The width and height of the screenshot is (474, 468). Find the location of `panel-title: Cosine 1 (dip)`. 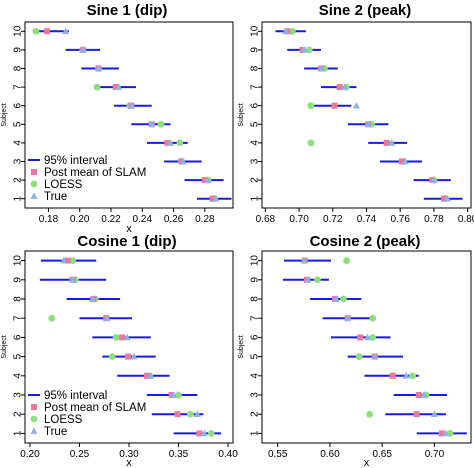

panel-title: Cosine 1 (dip) is located at coordinates (126, 241).